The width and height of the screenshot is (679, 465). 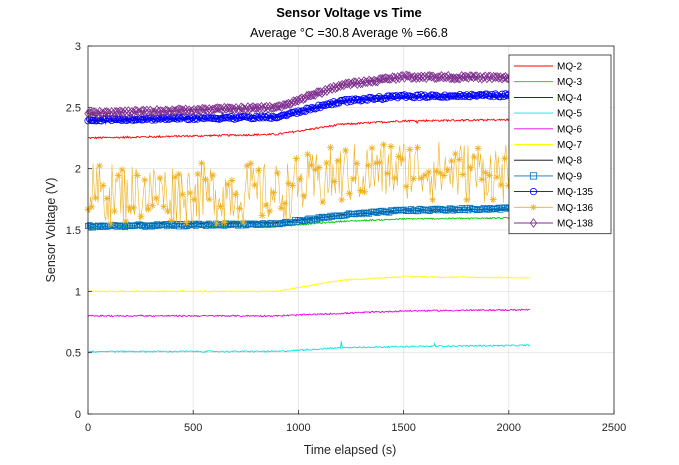 I want to click on x-tick-label: 1000, so click(x=298, y=428).